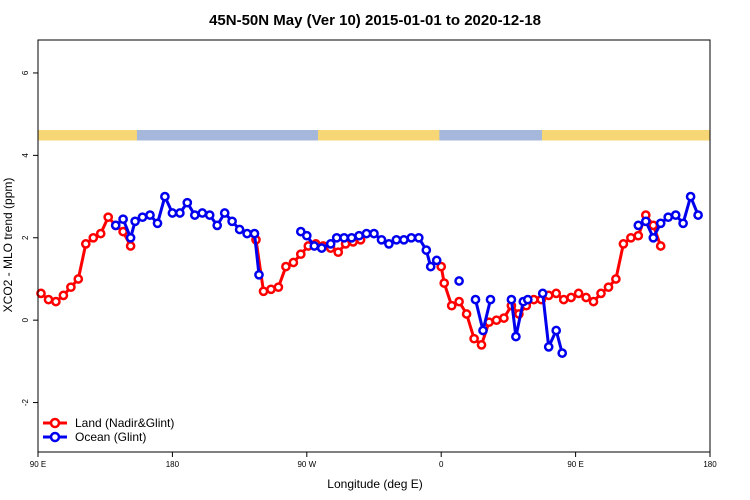  What do you see at coordinates (373, 460) in the screenshot?
I see `x-axis-ticks: 90 E 180 90 W 0 90 E 180` at bounding box center [373, 460].